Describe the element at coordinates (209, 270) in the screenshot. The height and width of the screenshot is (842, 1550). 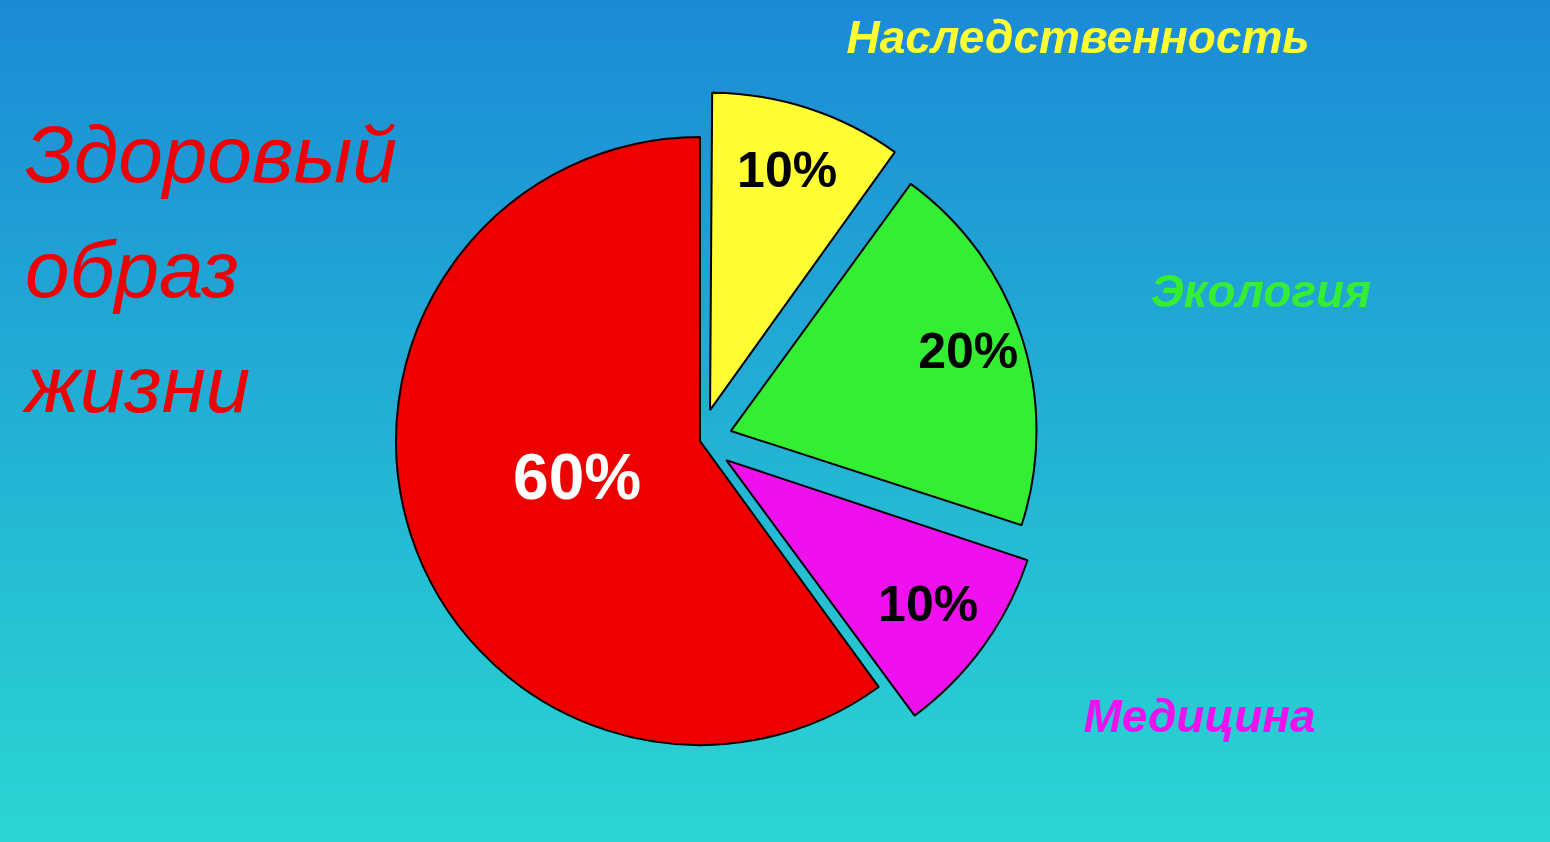
I see `slice-label: Здоровый образ жизни` at that location.